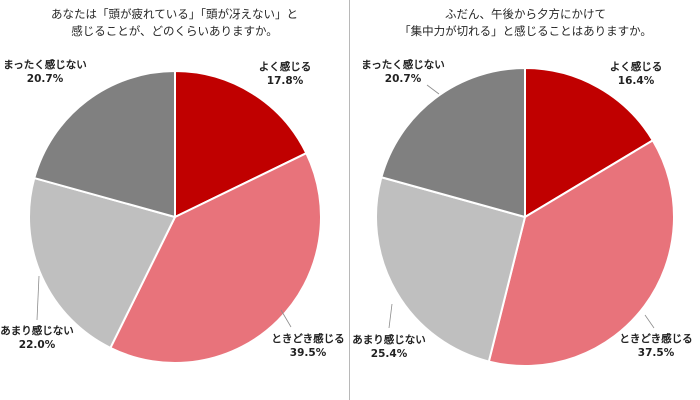 Image resolution: width=700 pixels, height=400 pixels. I want to click on slice-value-label: 22.0%, so click(37, 345).